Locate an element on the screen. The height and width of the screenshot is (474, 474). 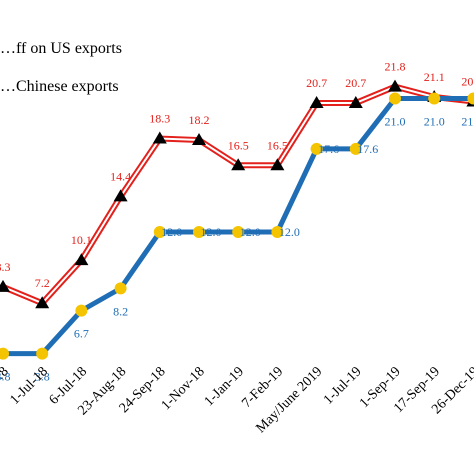
red-data-label: 18.3 is located at coordinates (159, 119).